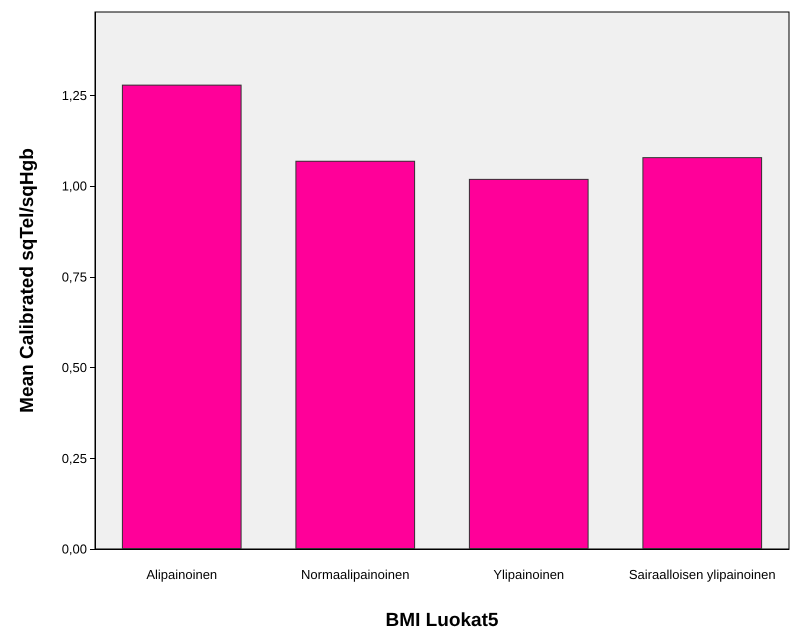  What do you see at coordinates (528, 574) in the screenshot?
I see `x-tick-label: Ylipainoinen` at bounding box center [528, 574].